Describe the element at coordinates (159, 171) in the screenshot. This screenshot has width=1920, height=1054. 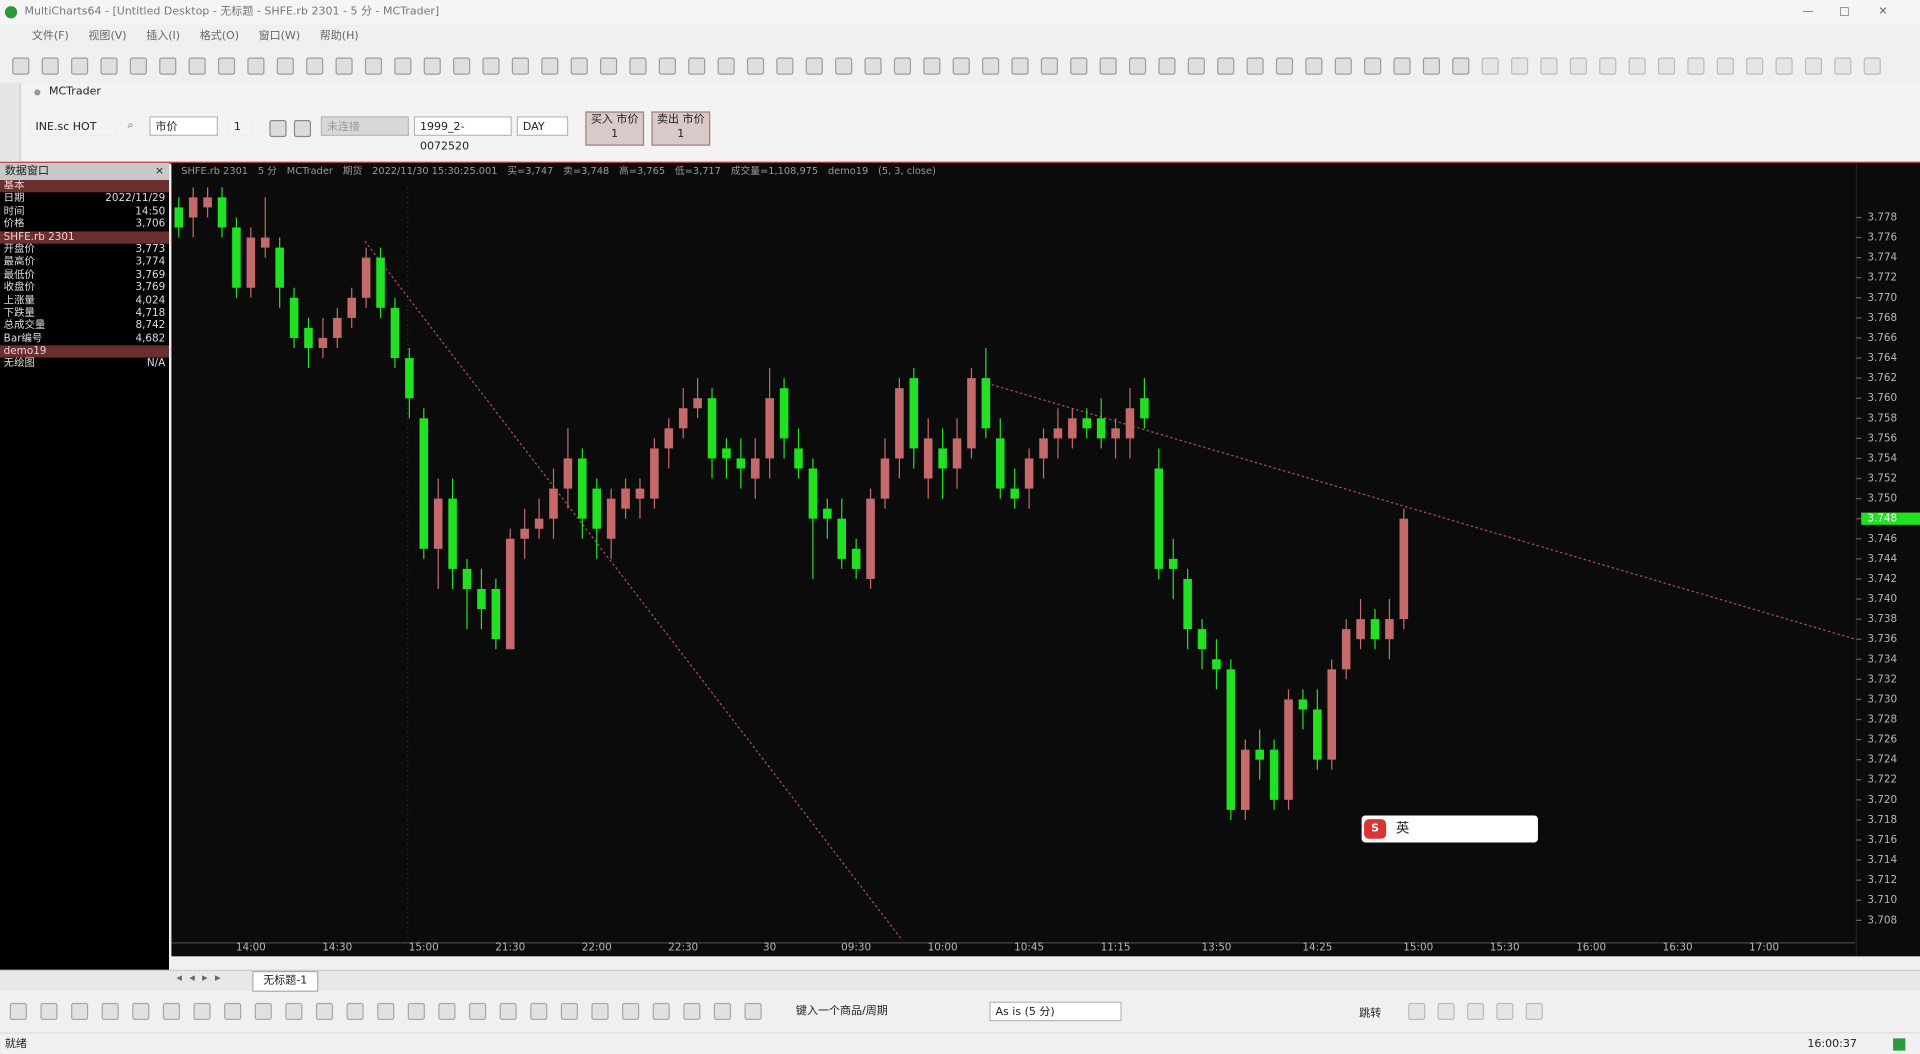
I see `data-window-close: ×` at that location.